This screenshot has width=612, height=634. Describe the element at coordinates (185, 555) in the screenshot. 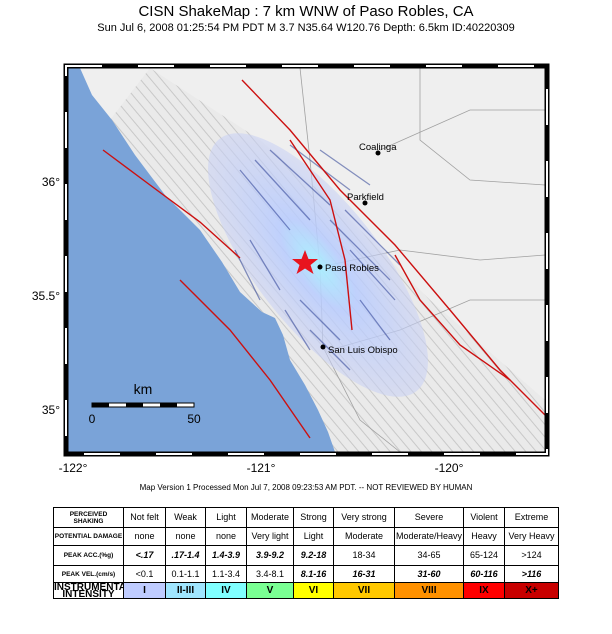

I see `cell: .17-1.4` at that location.